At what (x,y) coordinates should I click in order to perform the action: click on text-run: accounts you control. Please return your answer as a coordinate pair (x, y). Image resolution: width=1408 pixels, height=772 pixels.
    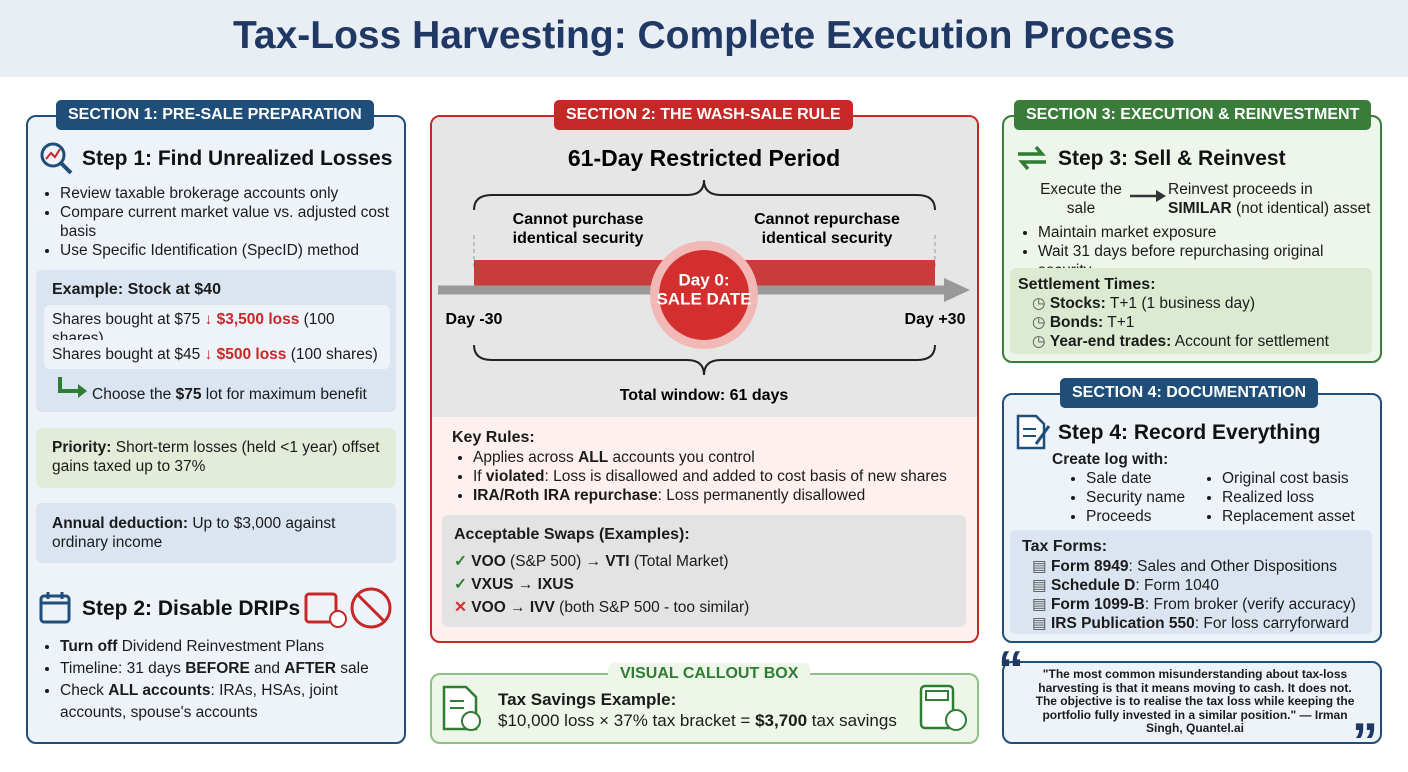
    Looking at the image, I should click on (681, 457).